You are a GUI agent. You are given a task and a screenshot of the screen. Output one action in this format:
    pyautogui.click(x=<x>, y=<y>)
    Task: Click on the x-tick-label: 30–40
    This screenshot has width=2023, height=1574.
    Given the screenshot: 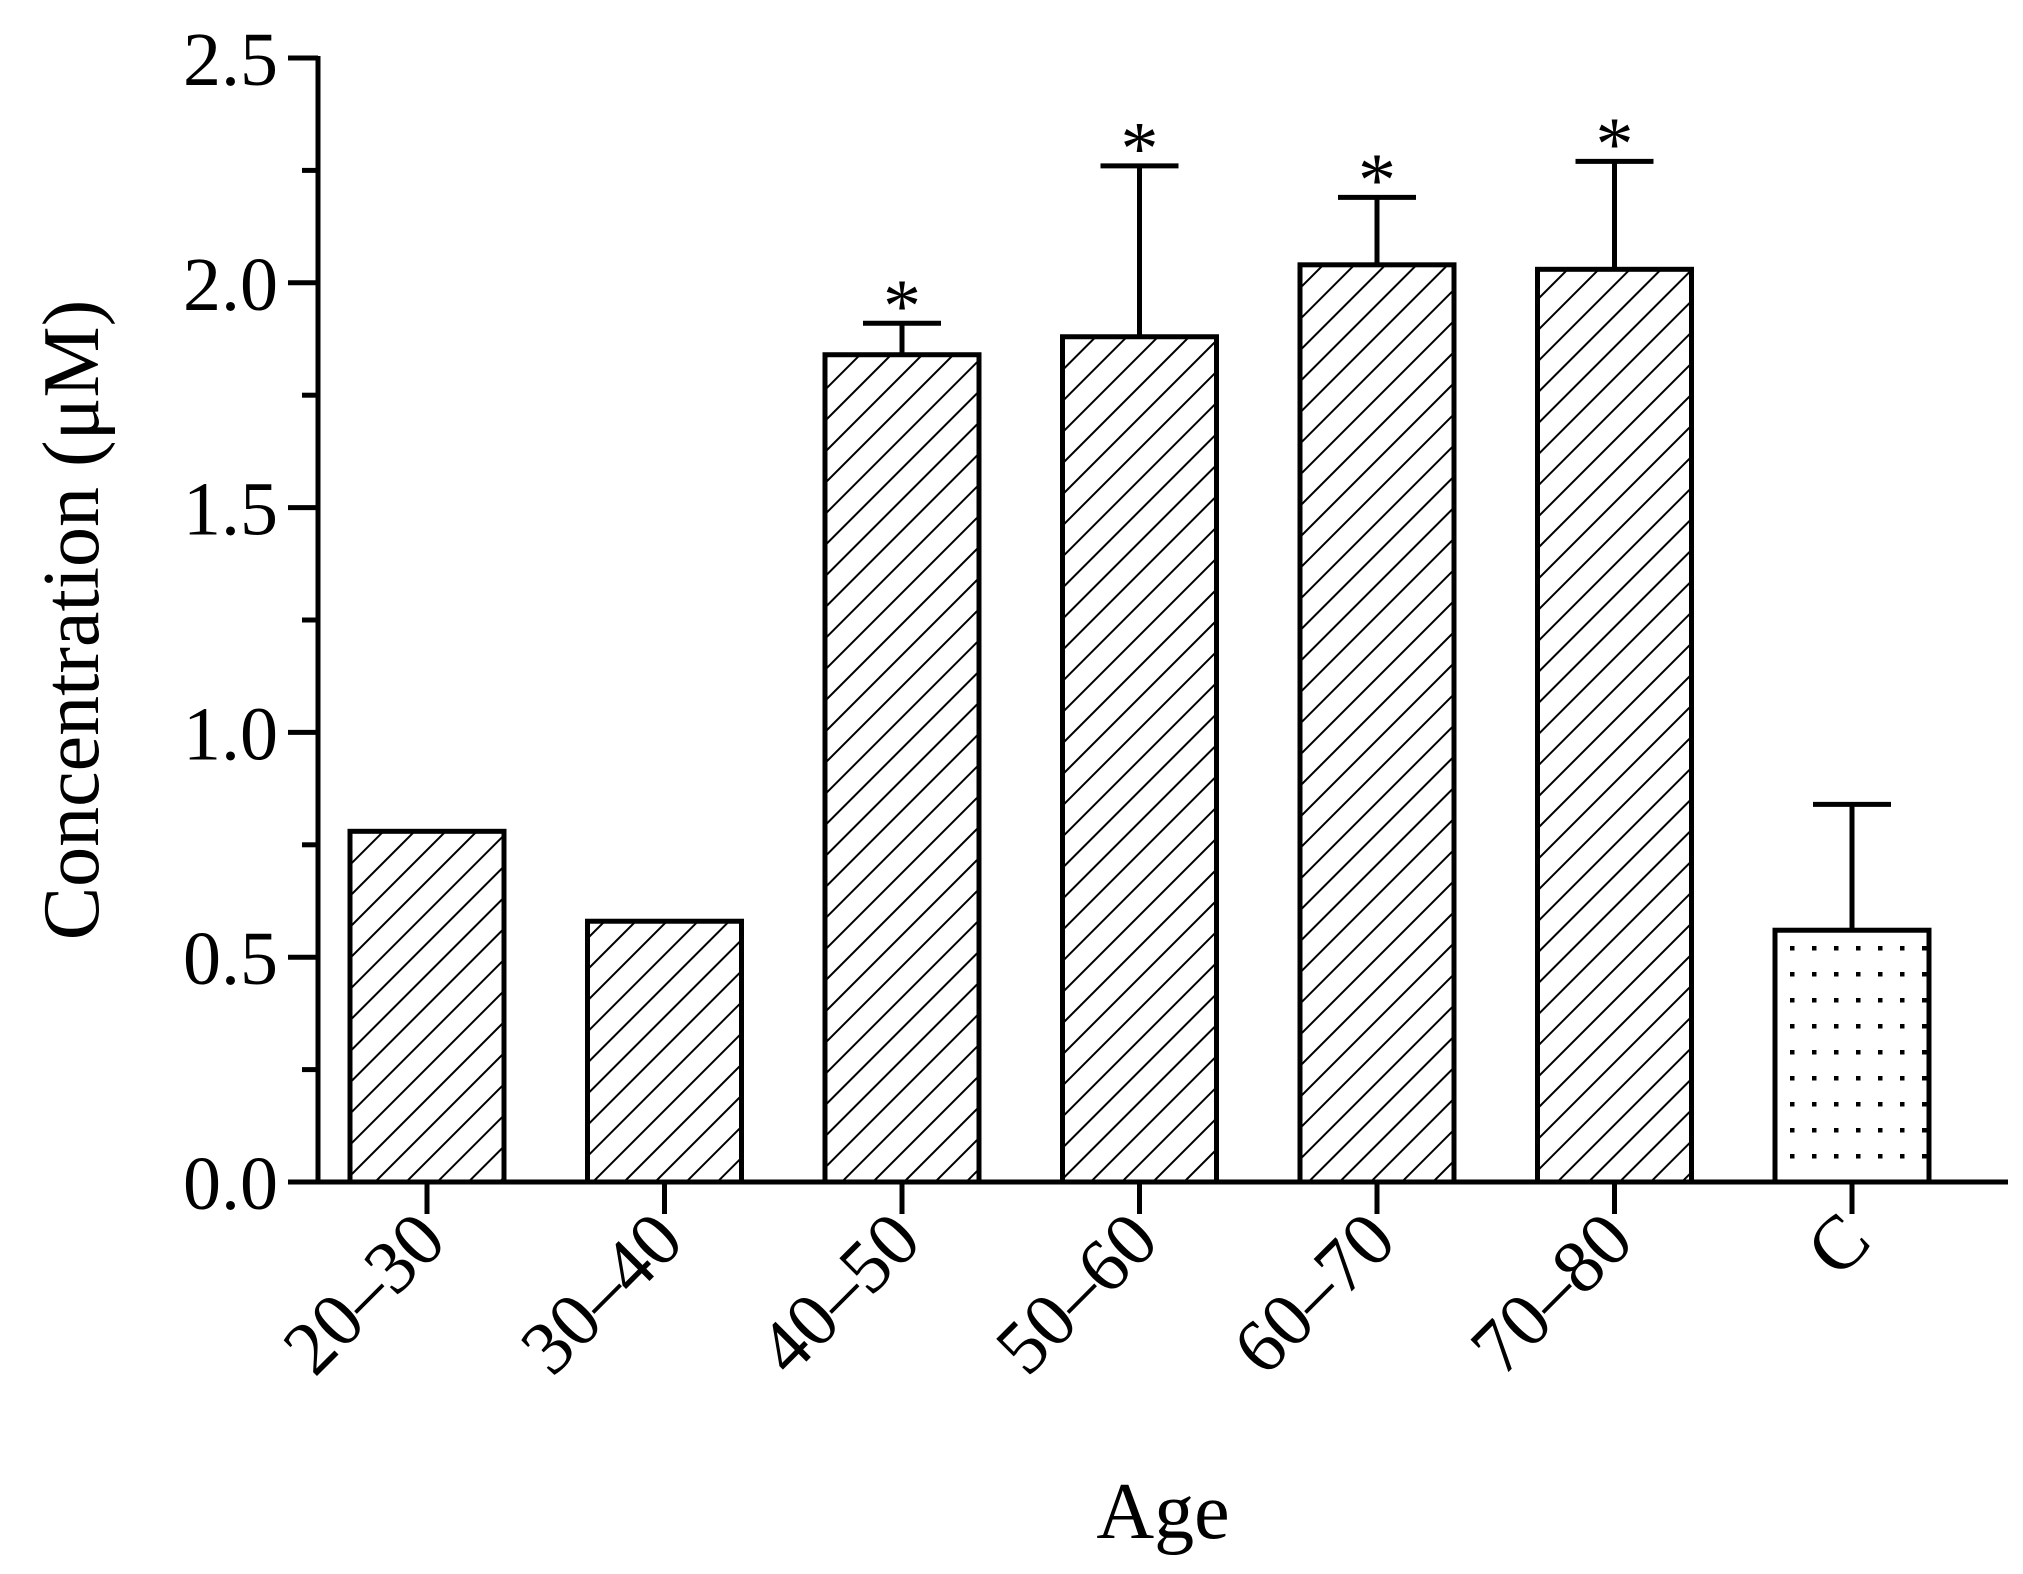 What is the action you would take?
    pyautogui.click(x=602, y=1294)
    